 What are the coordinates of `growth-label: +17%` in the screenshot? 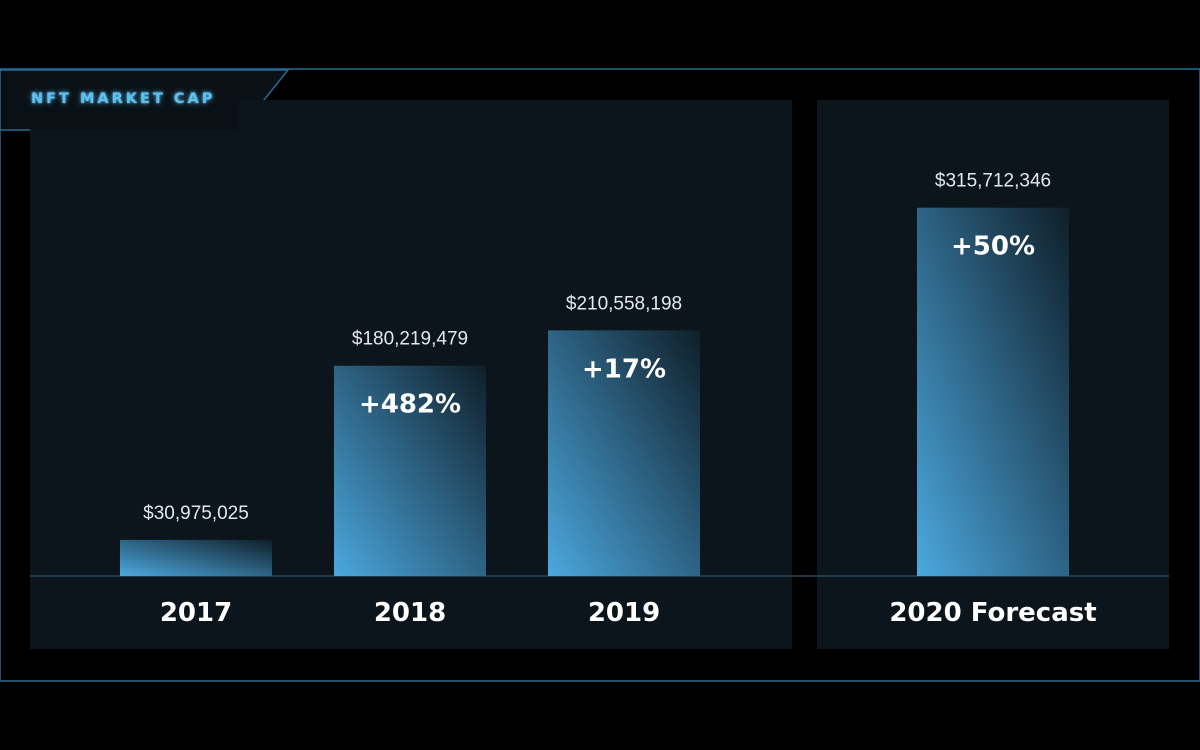 It's located at (624, 369).